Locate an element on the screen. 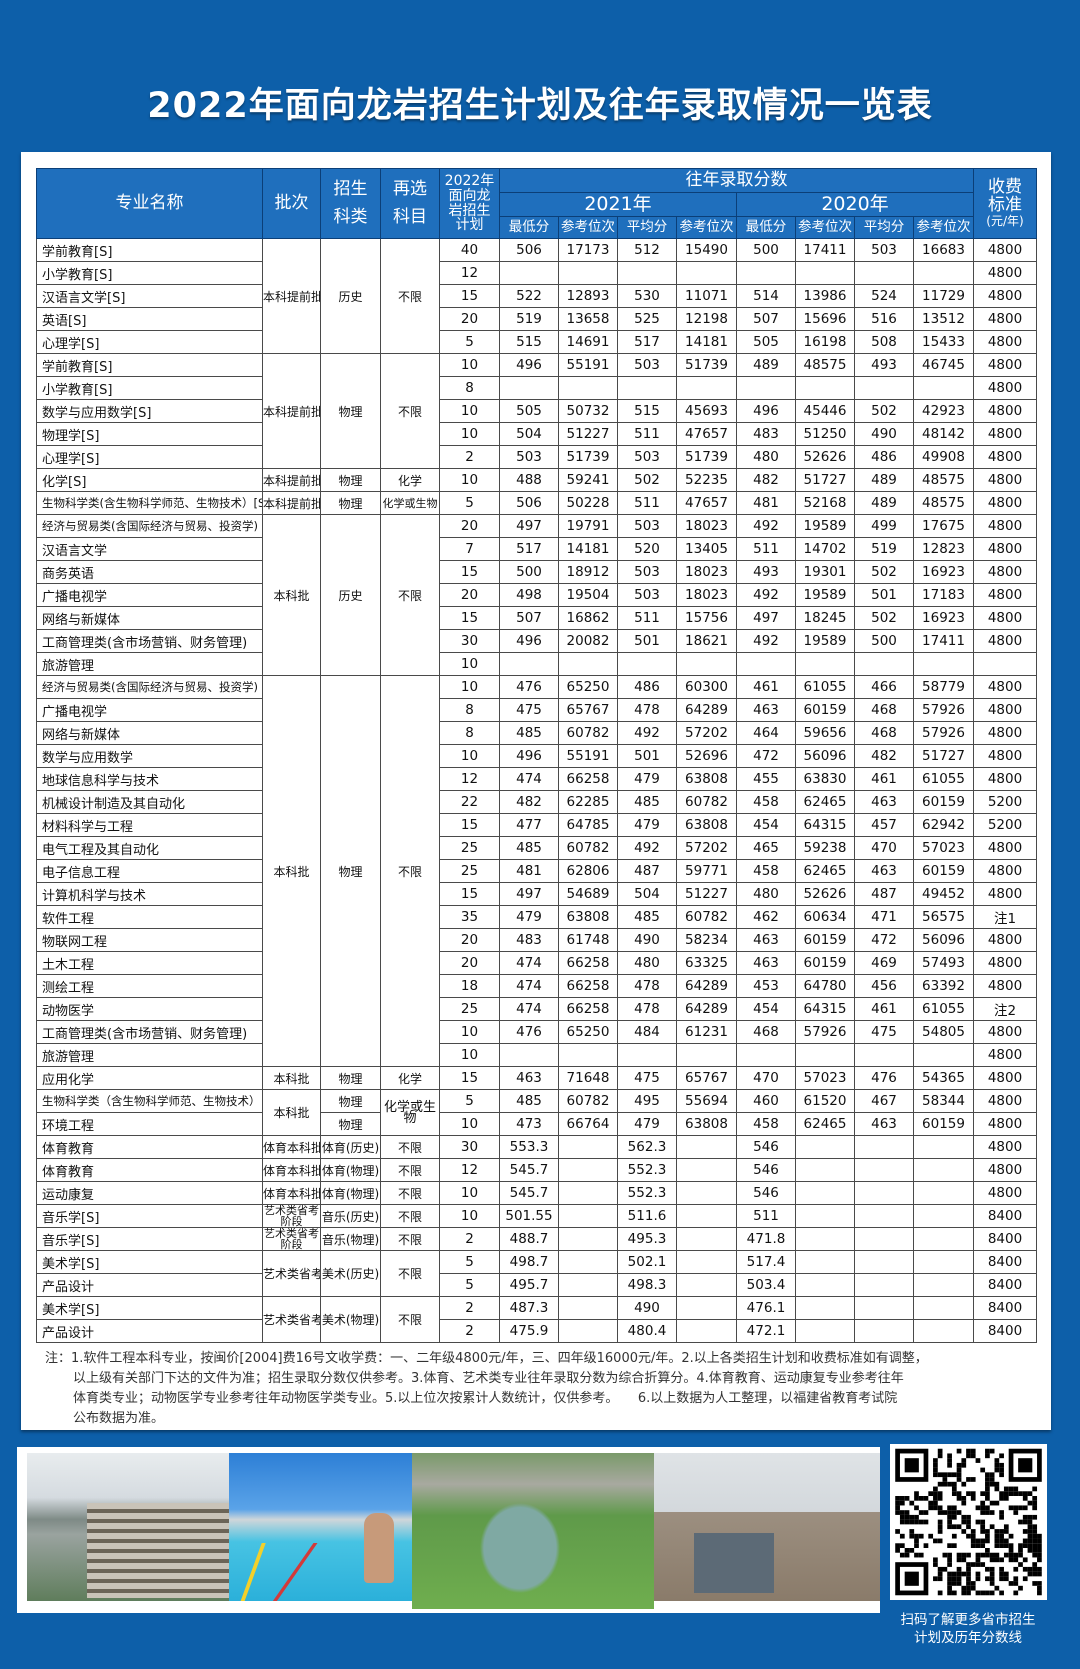 This screenshot has height=1669, width=1080. score-cell: 546 is located at coordinates (766, 1170).